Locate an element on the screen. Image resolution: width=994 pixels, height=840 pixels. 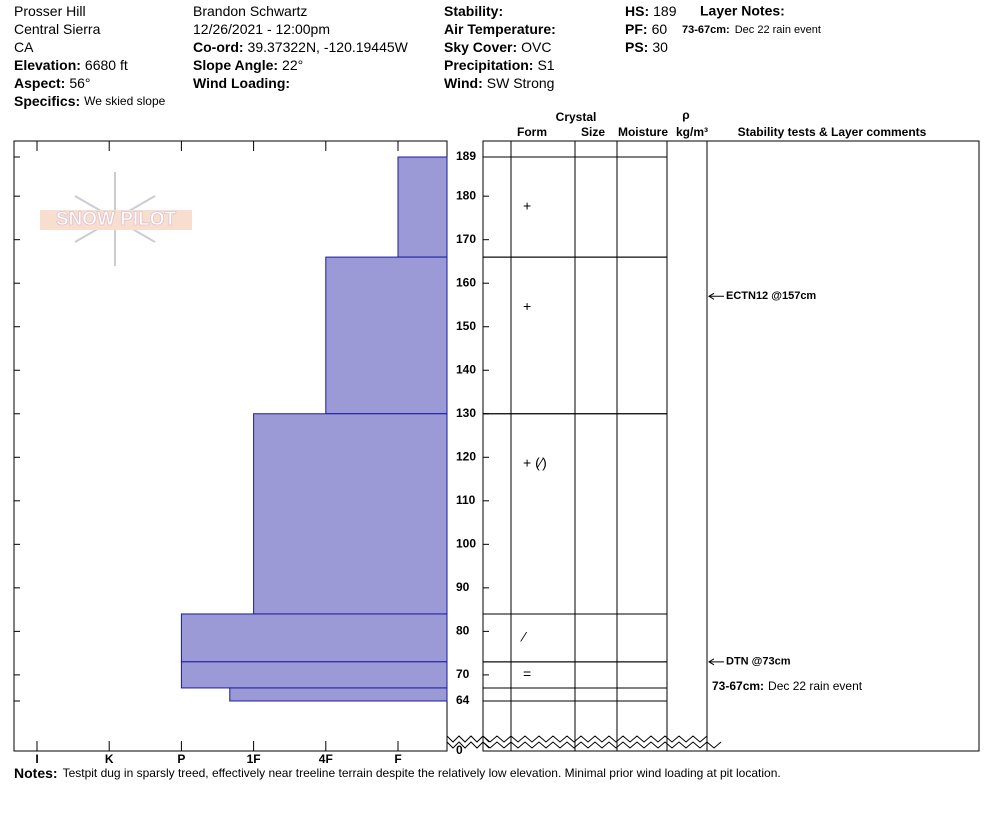
header-field: Air Temperature: is located at coordinates (500, 29).